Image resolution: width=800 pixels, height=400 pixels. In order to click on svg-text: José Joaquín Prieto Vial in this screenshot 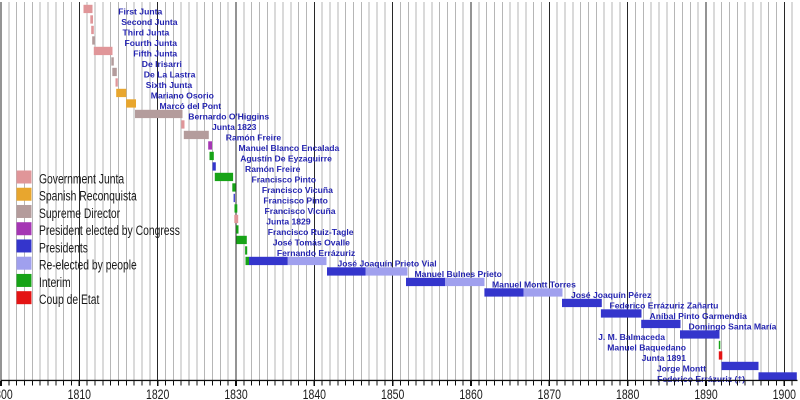, I will do `click(387, 263)`.